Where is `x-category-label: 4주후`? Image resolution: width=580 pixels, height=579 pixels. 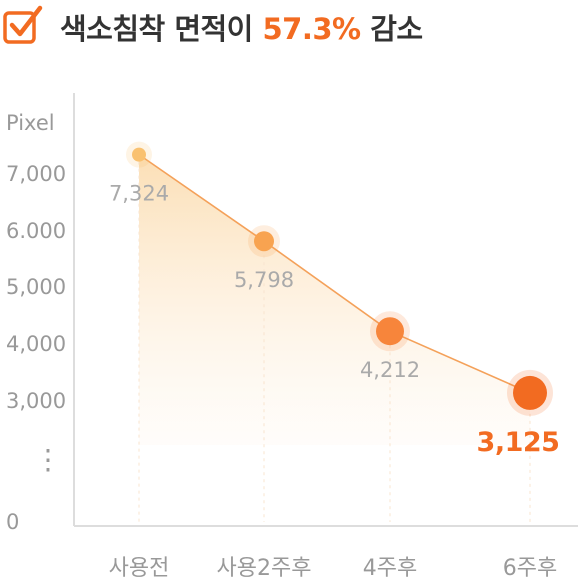
x-category-label: 4주후 is located at coordinates (390, 567).